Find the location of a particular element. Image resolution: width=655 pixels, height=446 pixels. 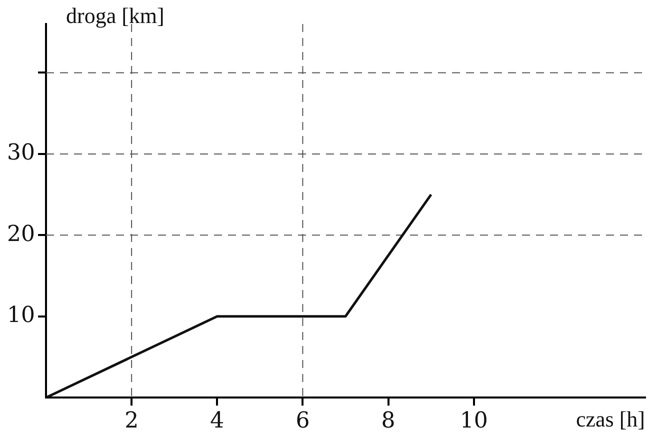

x-tick-label: 10 is located at coordinates (474, 421).